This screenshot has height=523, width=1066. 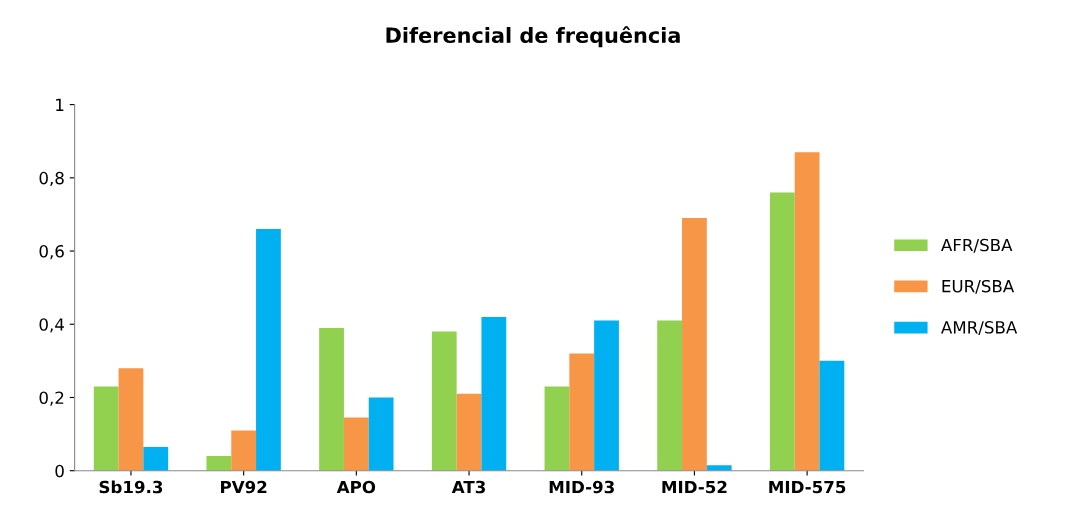 What do you see at coordinates (60, 104) in the screenshot?
I see `y-tick-label: 1` at bounding box center [60, 104].